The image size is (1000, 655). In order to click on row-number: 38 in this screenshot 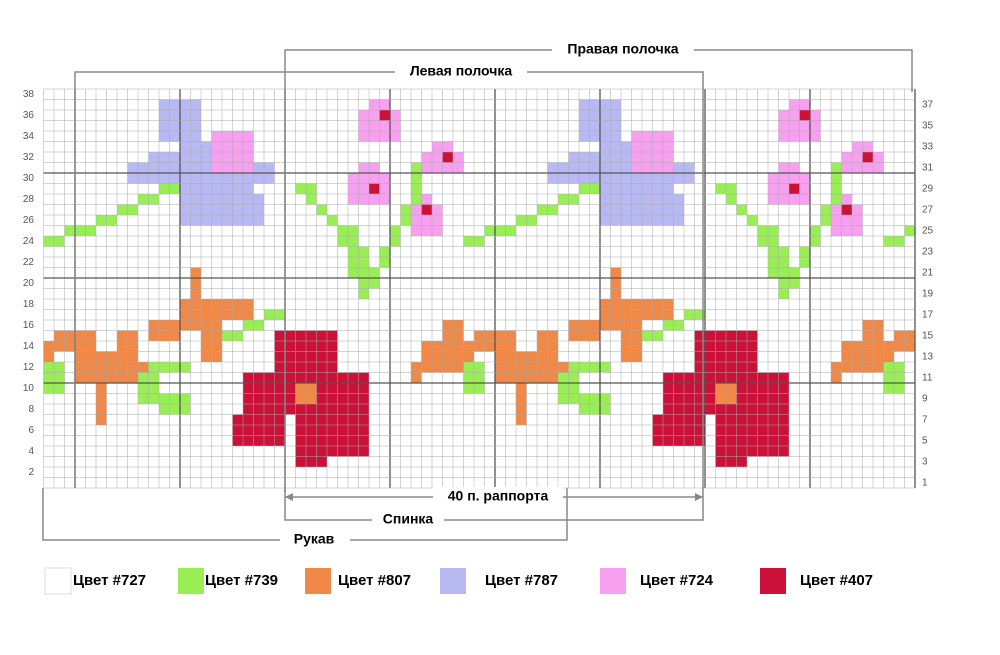, I will do `click(29, 94)`.